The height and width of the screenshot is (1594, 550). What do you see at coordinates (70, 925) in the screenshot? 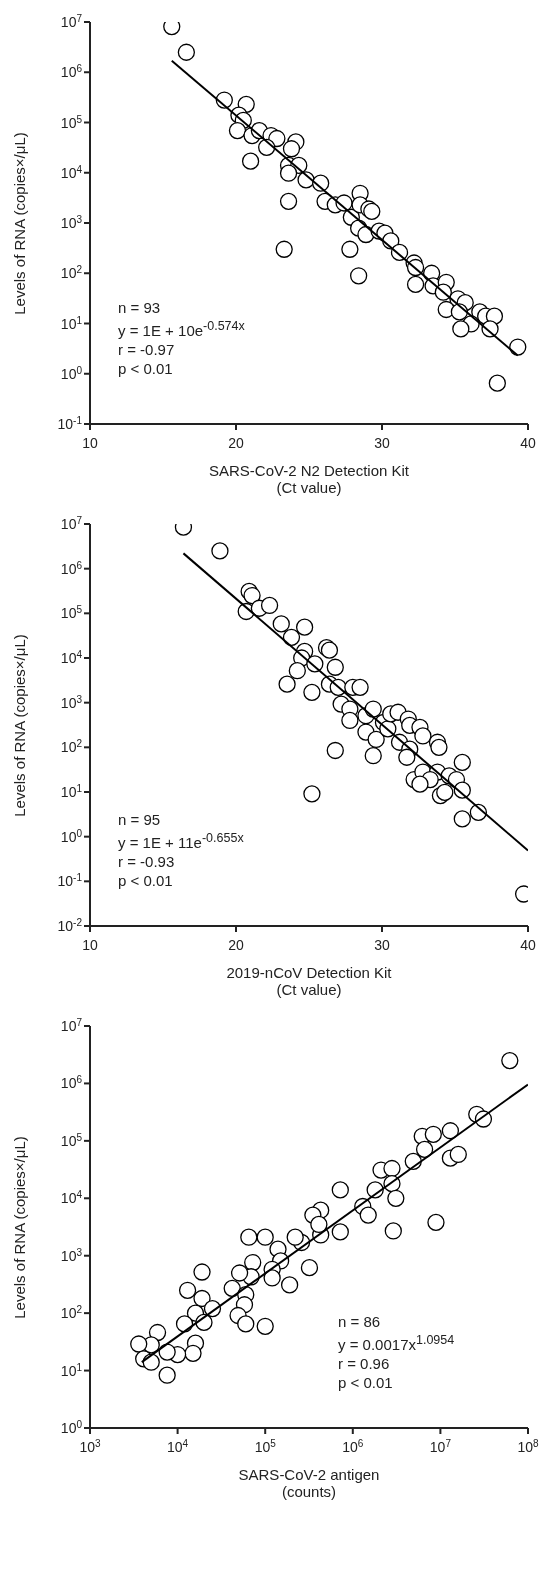
I see `y-tick-label: 10$^{-2}$` at bounding box center [70, 925].